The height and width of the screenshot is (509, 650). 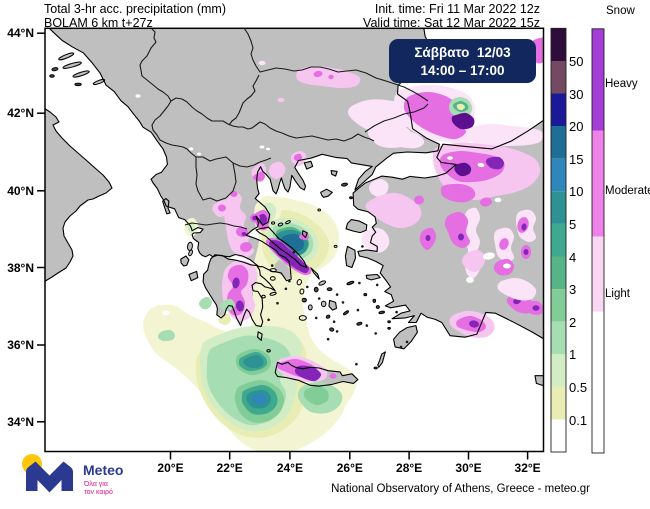 What do you see at coordinates (95, 484) in the screenshot?
I see `svg-text: Όλα για` at bounding box center [95, 484].